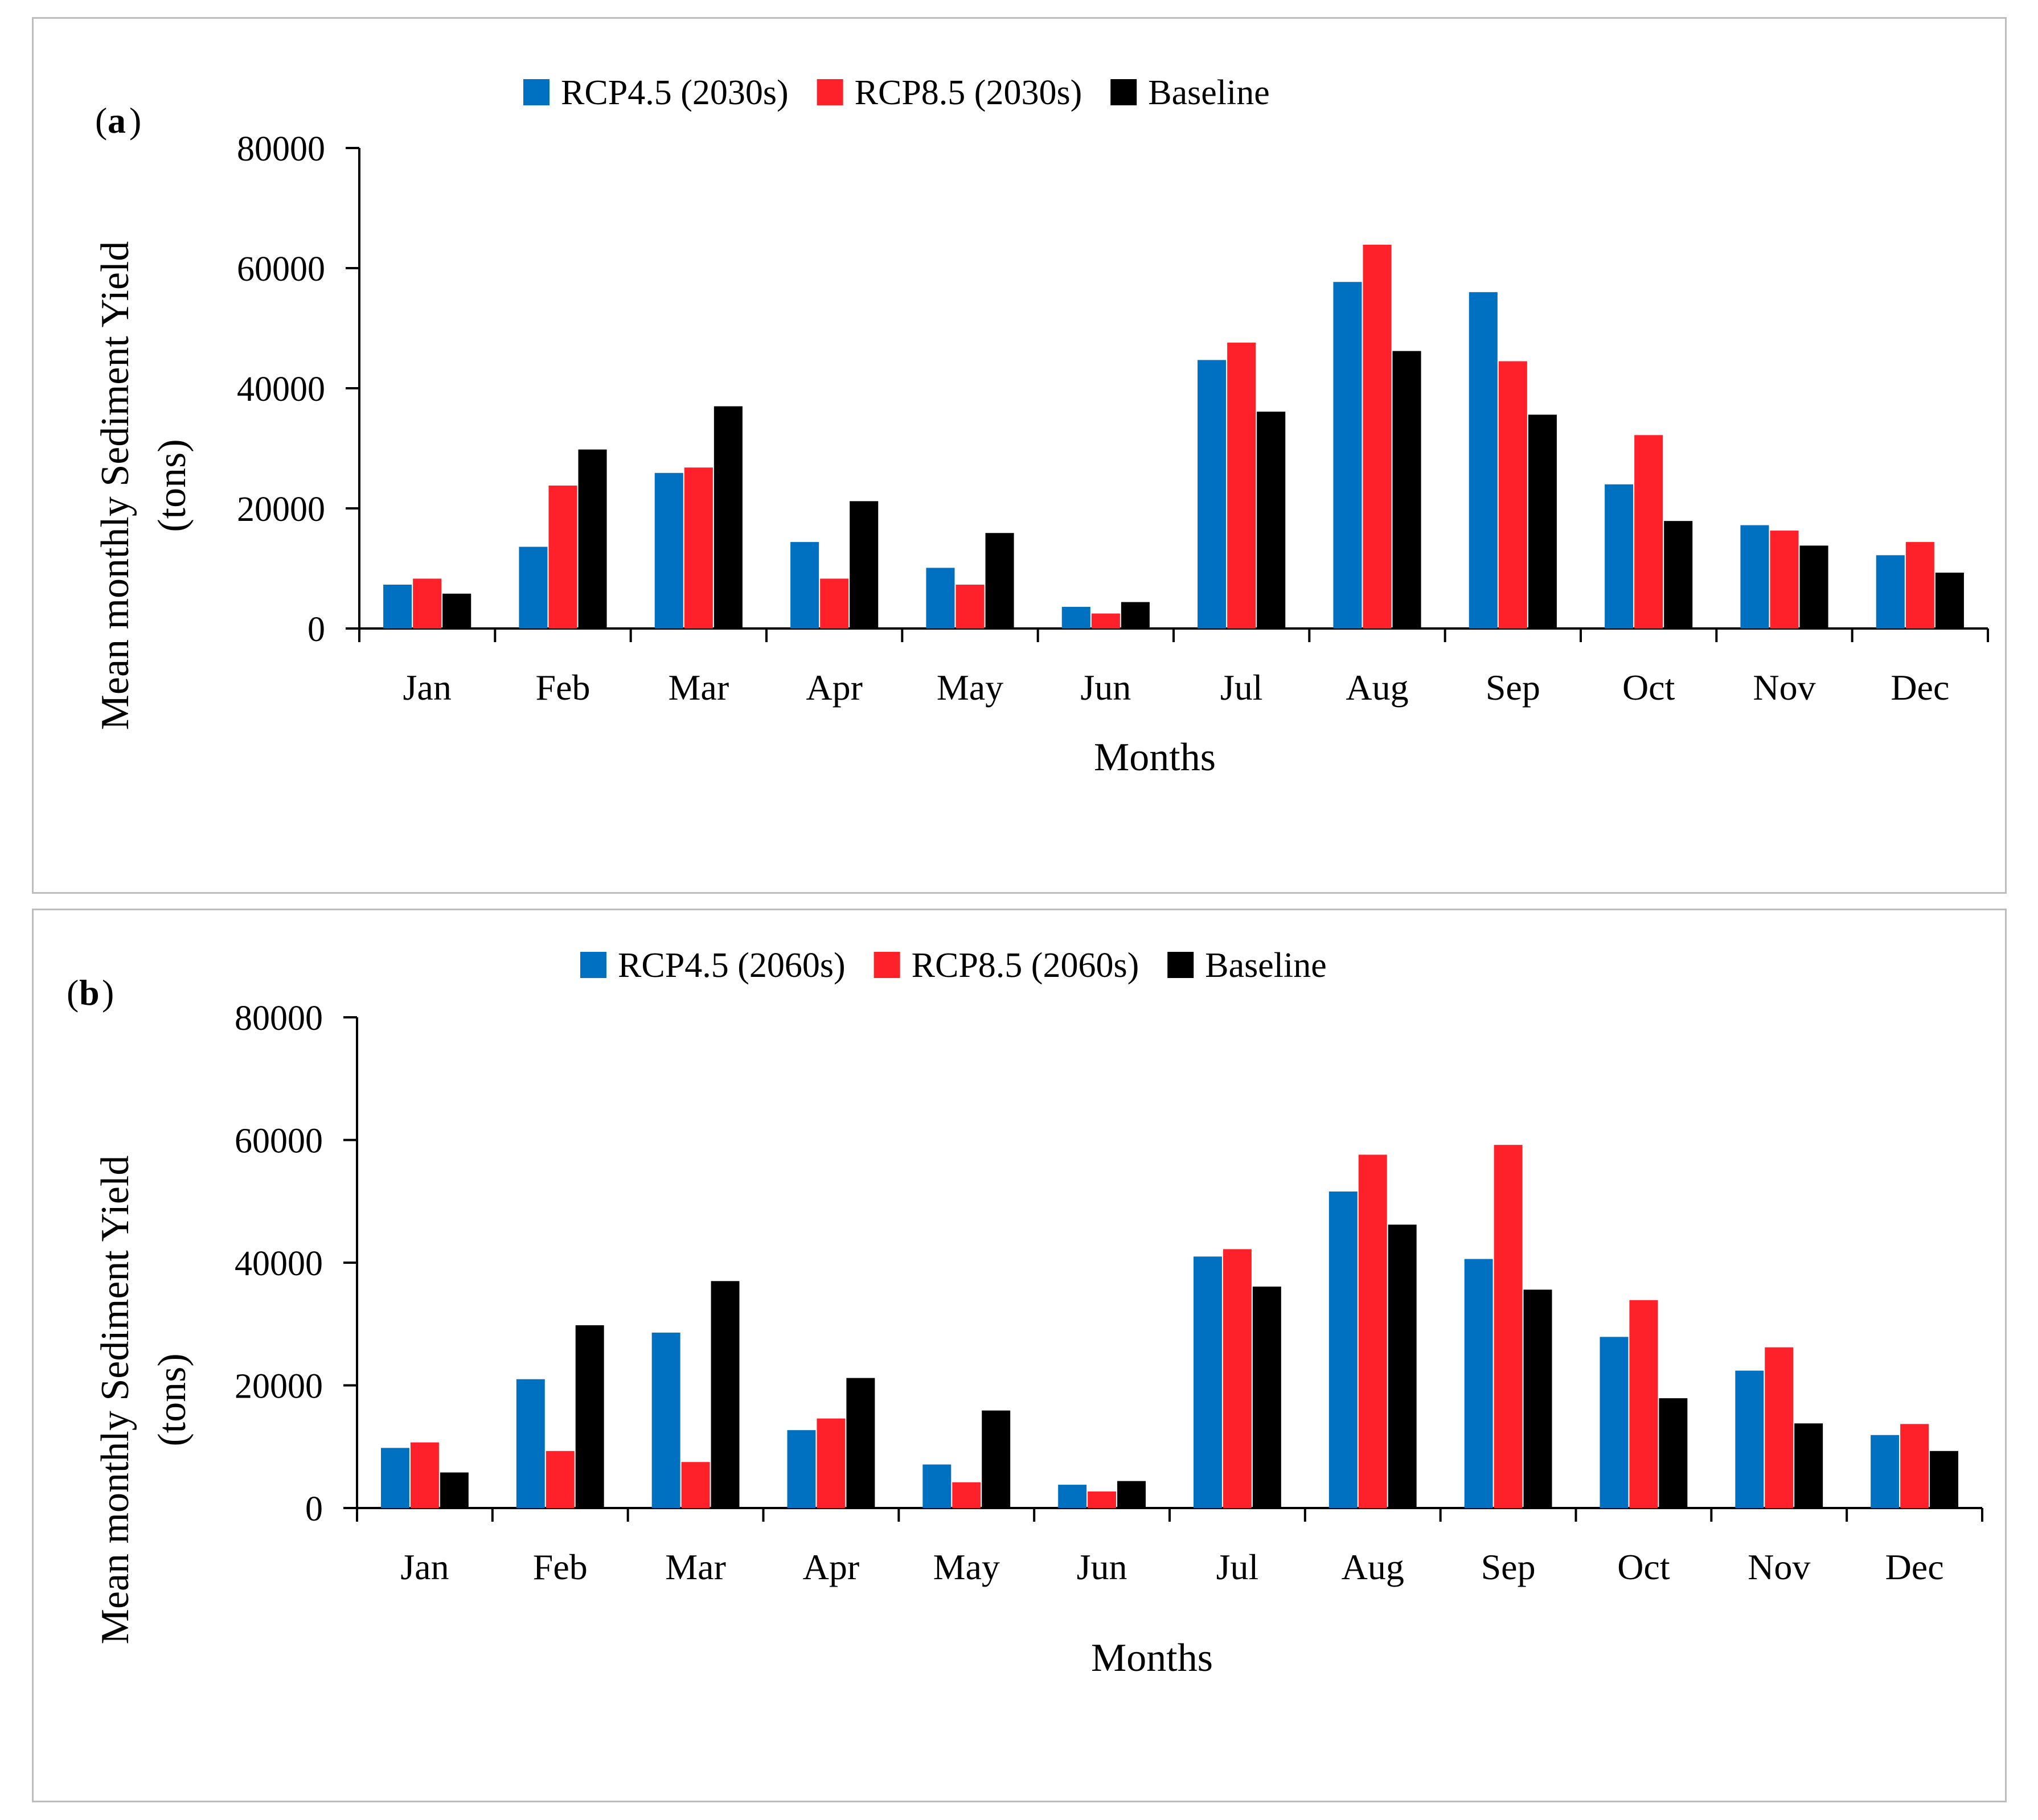  What do you see at coordinates (831, 1463) in the screenshot?
I see `bar-rcp85-apr` at bounding box center [831, 1463].